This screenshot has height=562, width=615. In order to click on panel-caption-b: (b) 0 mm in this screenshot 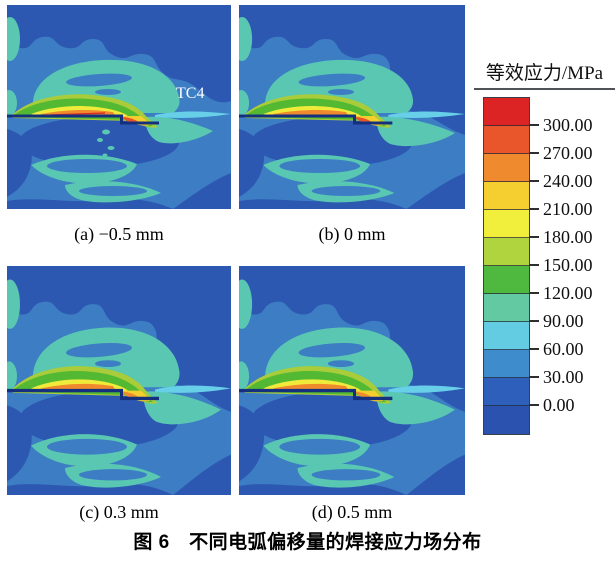, I will do `click(352, 234)`.